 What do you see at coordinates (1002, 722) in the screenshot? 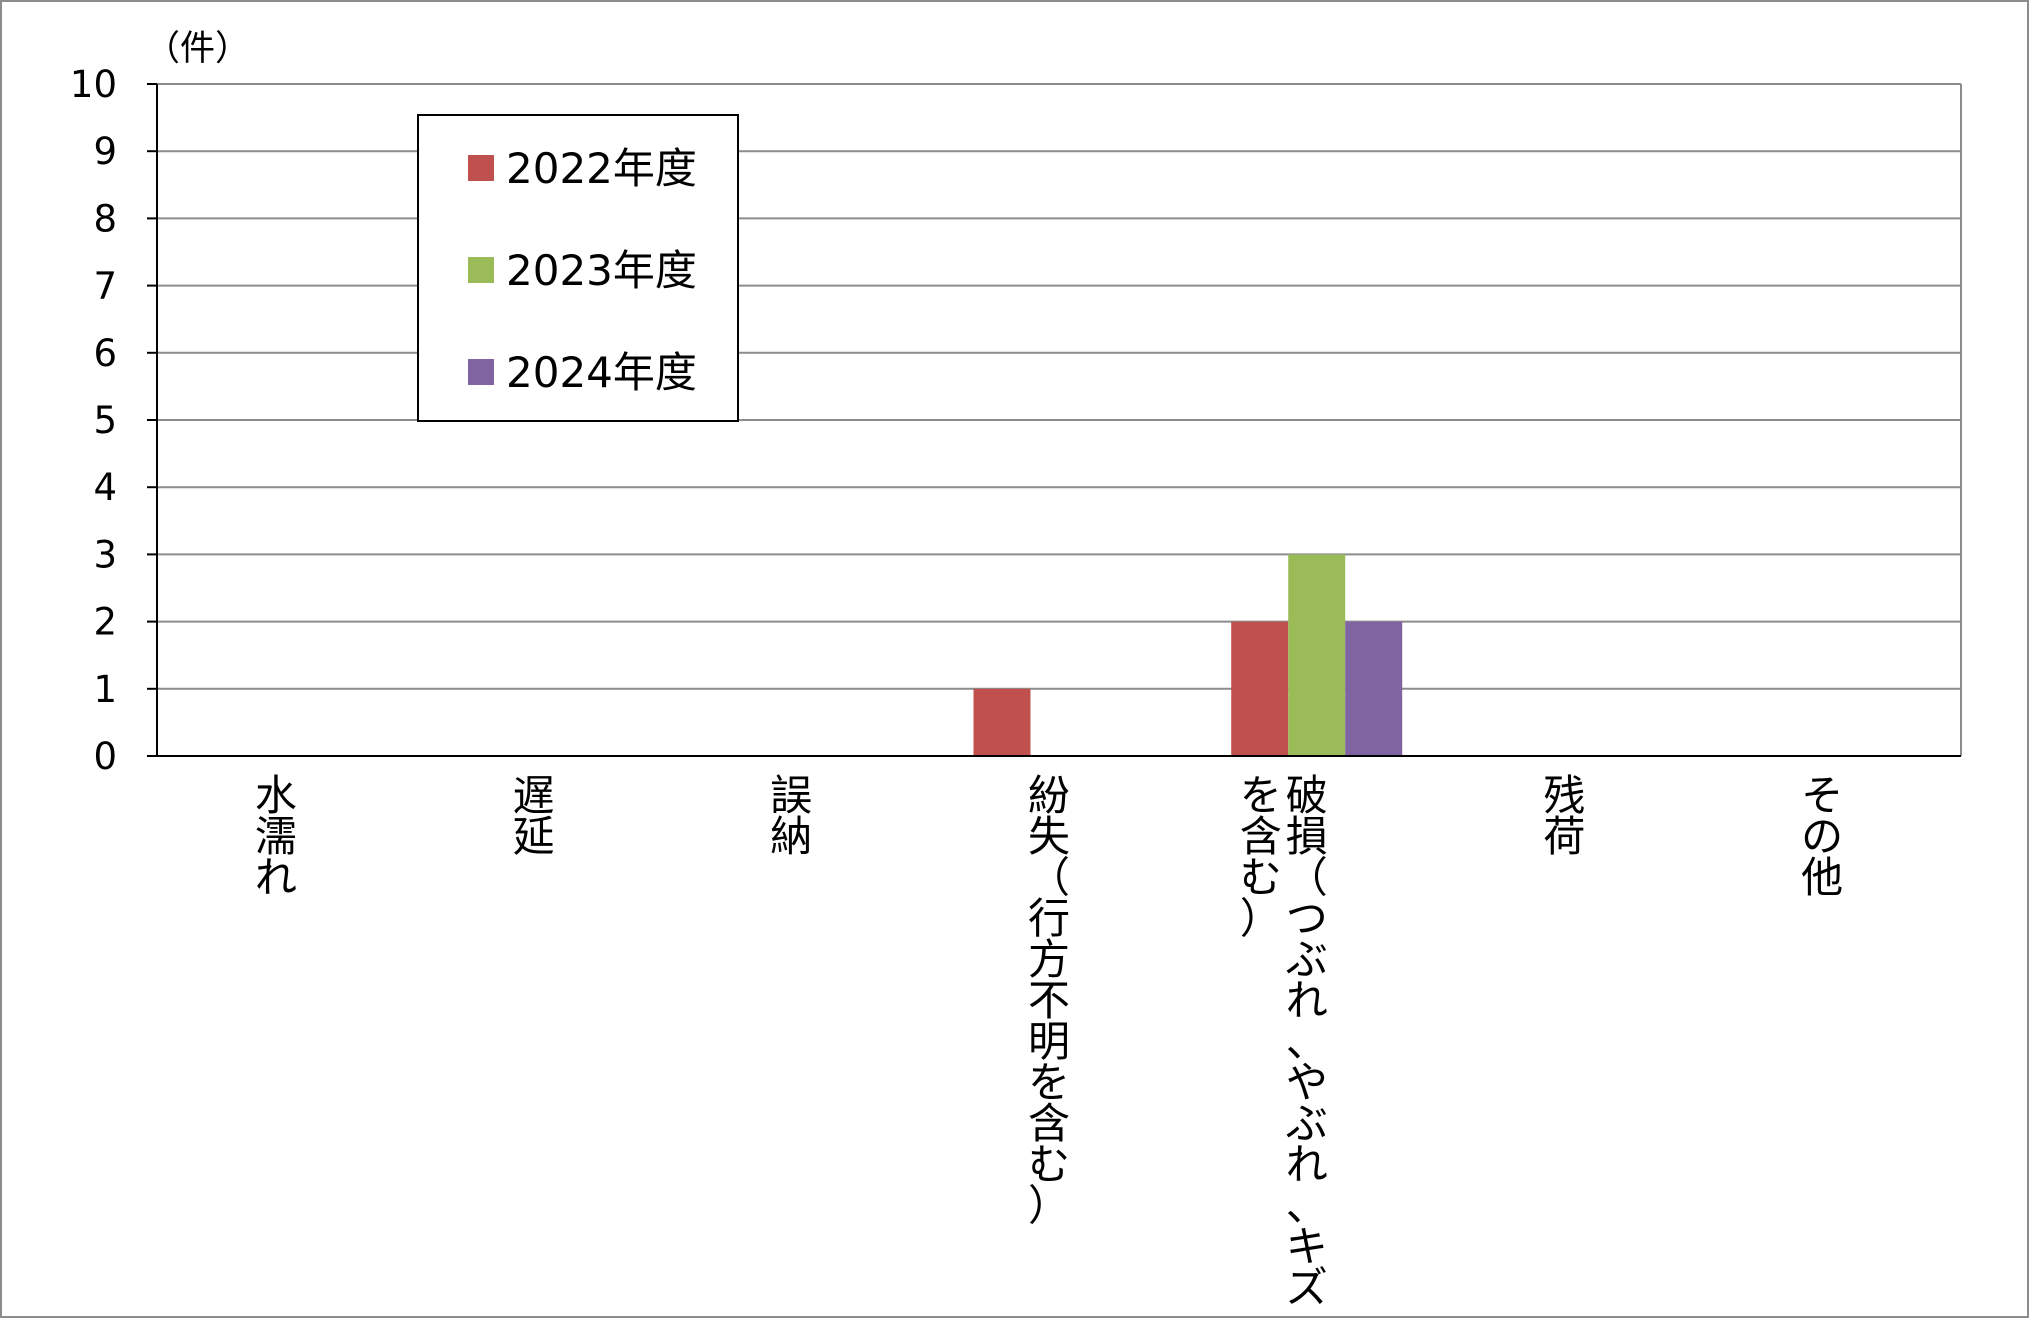
I see `bar-2022年度-3` at bounding box center [1002, 722].